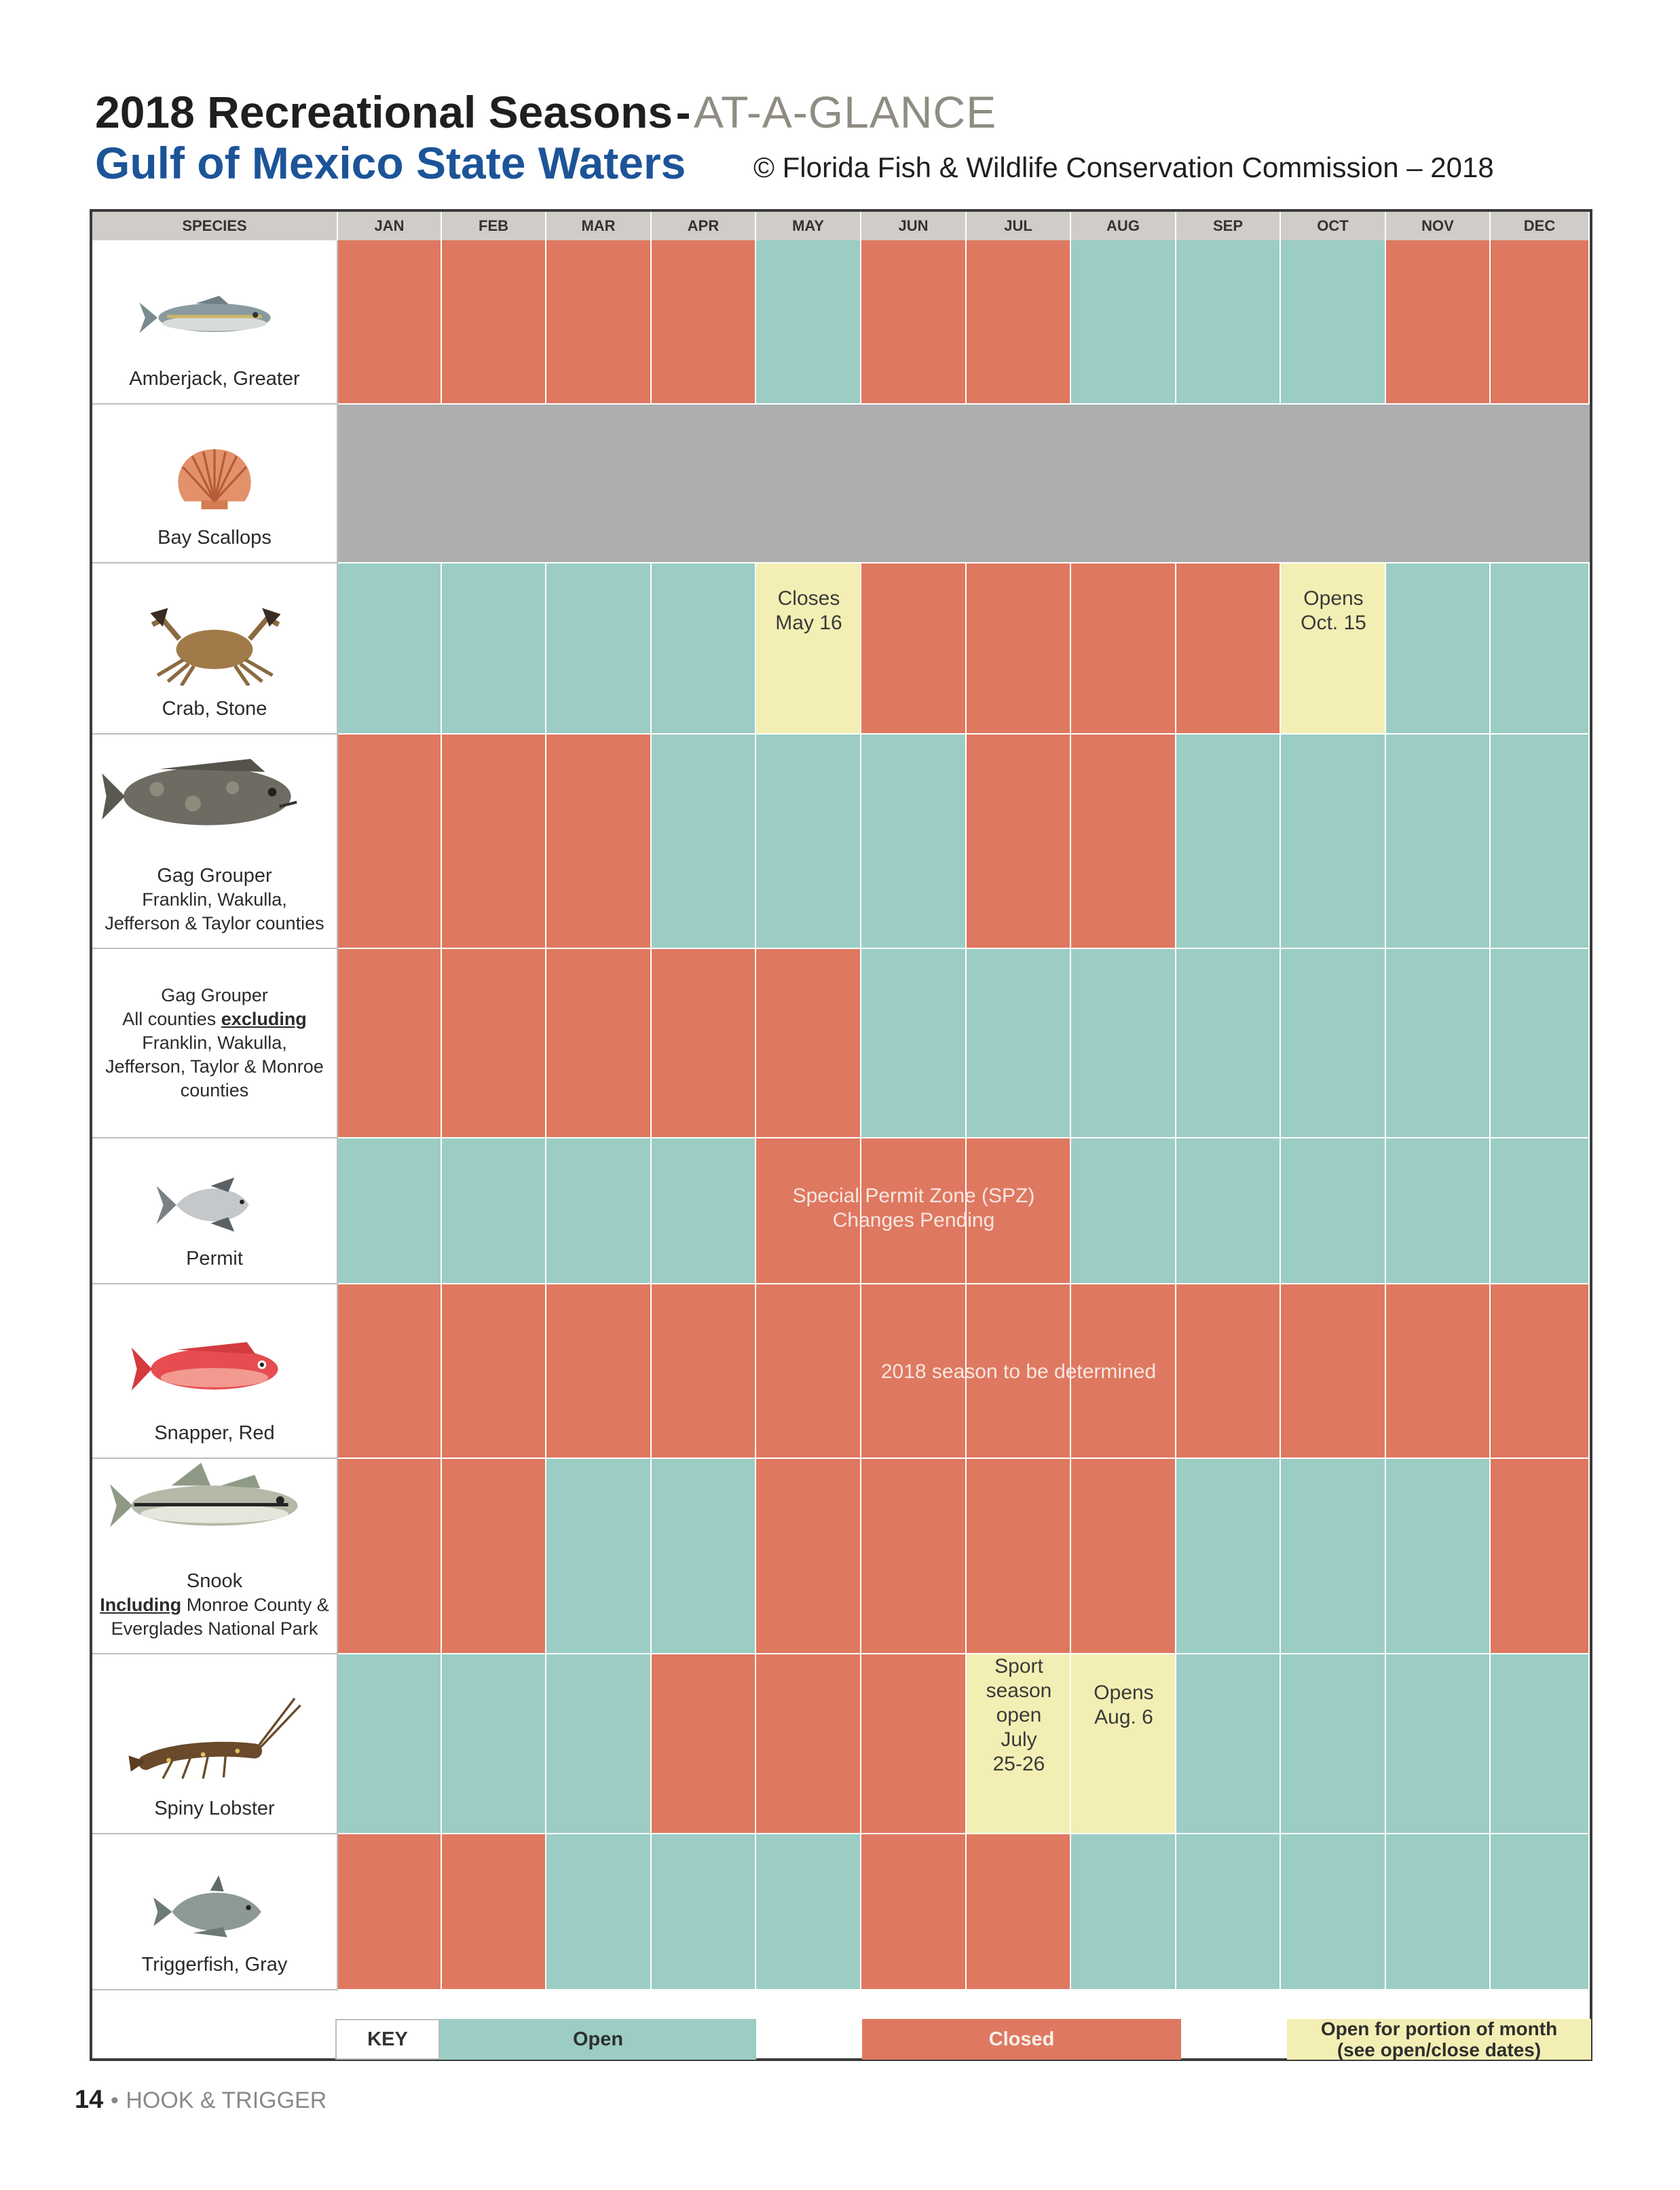 Image resolution: width=1680 pixels, height=2190 pixels. What do you see at coordinates (384, 112) in the screenshot?
I see `title-main: 2018 Recreational Seasons` at bounding box center [384, 112].